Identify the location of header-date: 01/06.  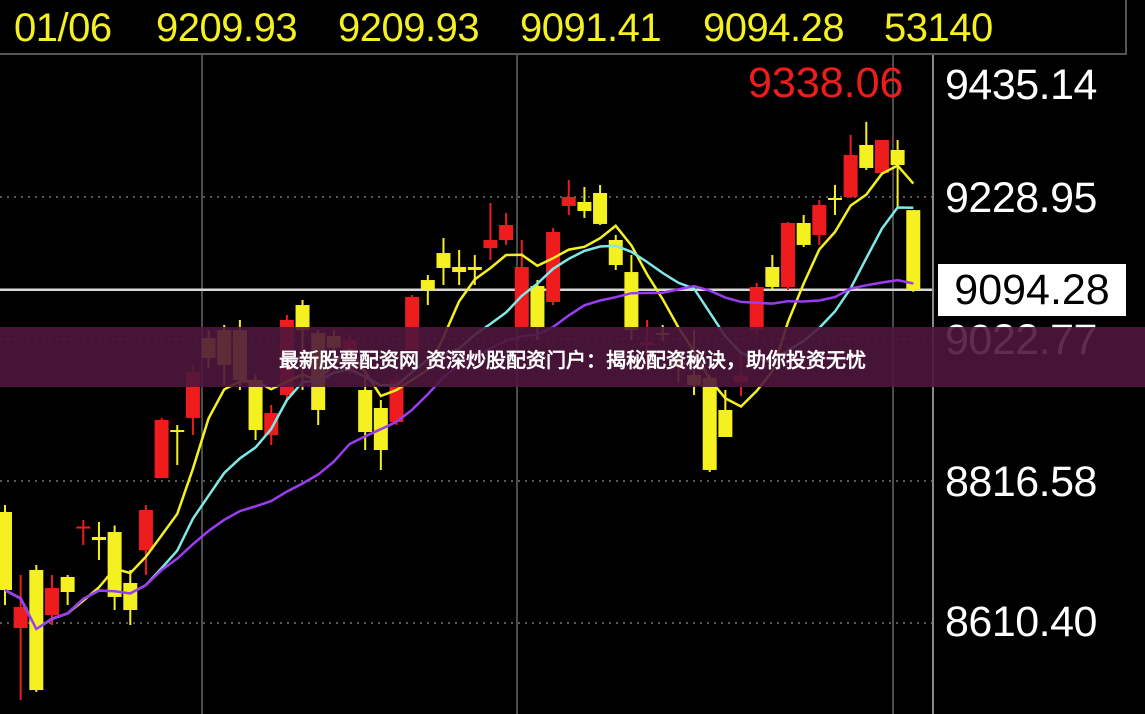
(63, 28).